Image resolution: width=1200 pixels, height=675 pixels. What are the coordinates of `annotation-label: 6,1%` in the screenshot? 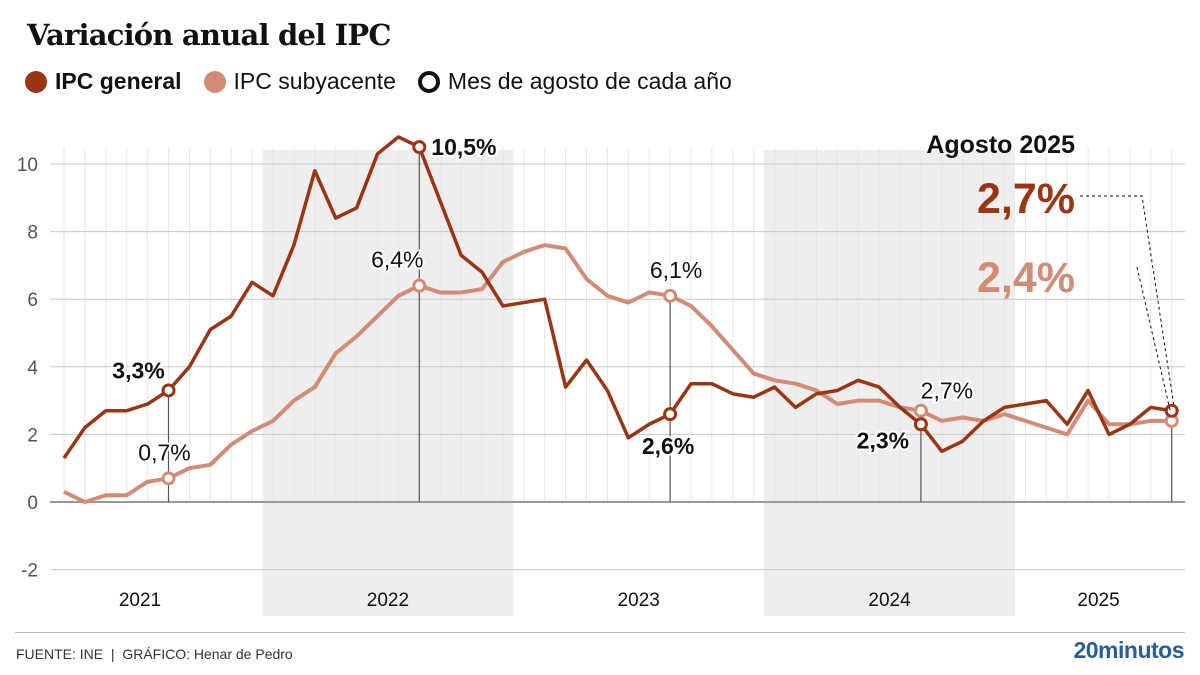 It's located at (676, 270).